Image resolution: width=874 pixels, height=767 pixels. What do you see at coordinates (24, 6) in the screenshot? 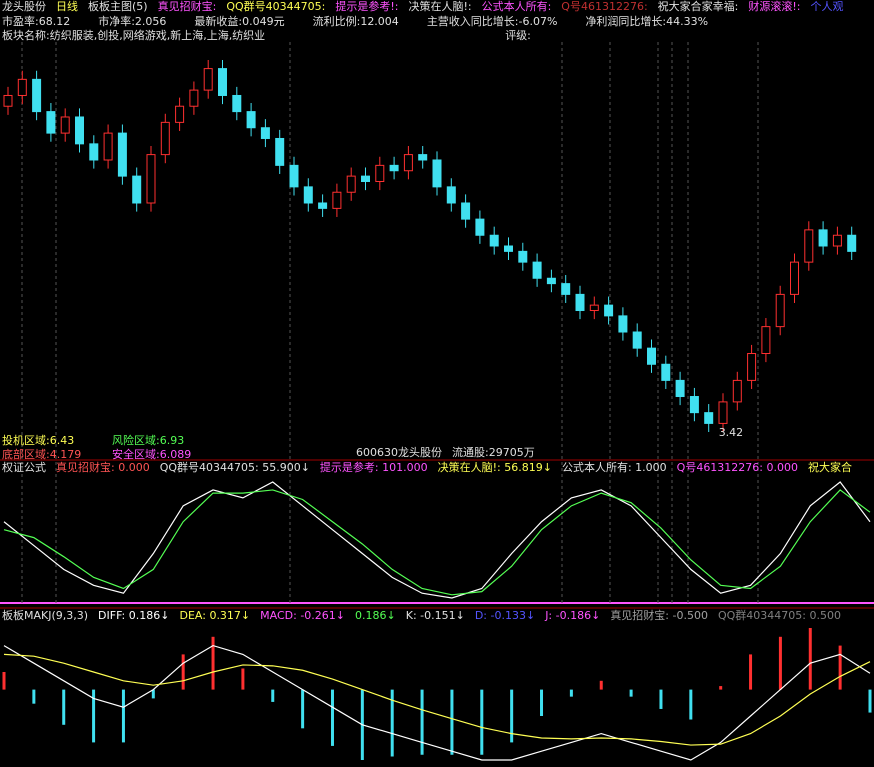
I see `header-item: 龙头股份` at bounding box center [24, 6].